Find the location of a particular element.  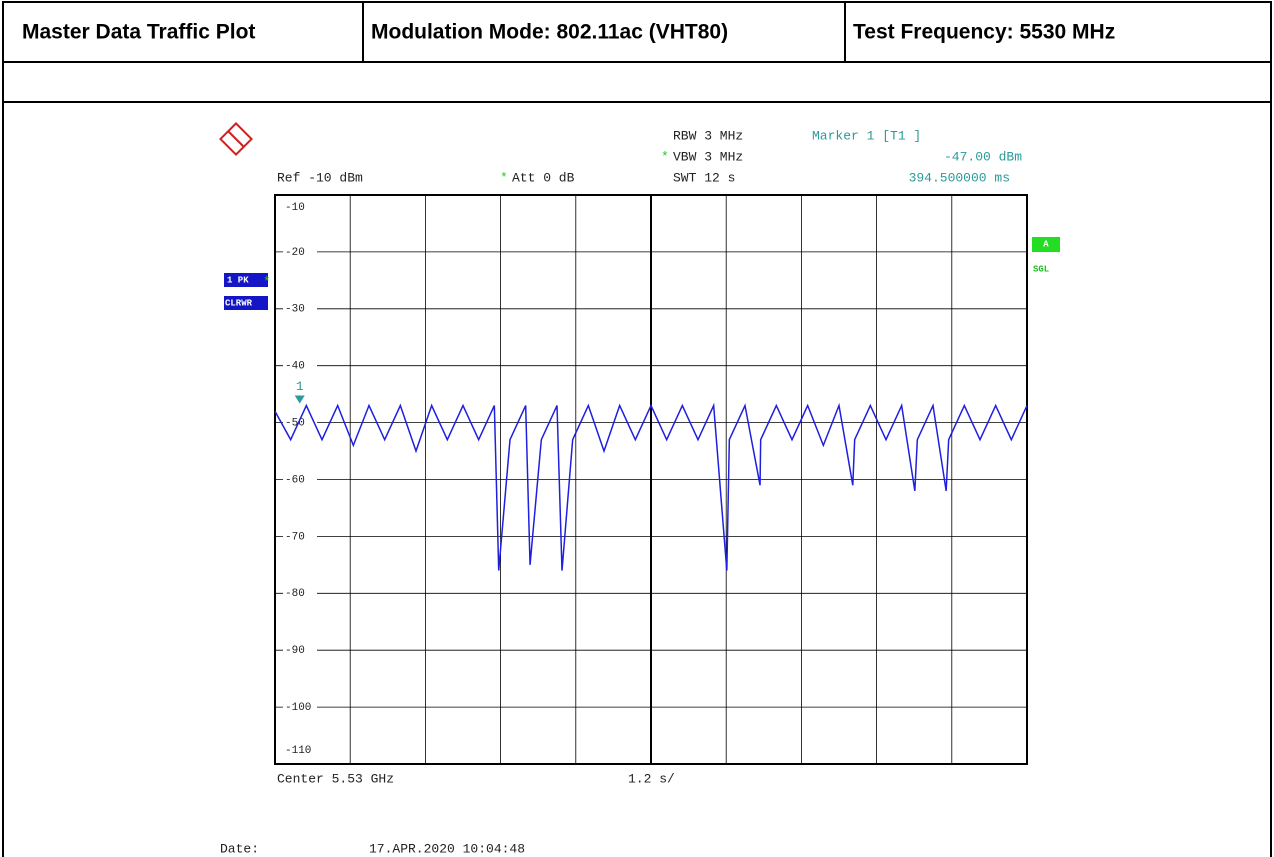

mode-box is located at coordinates (246, 303).